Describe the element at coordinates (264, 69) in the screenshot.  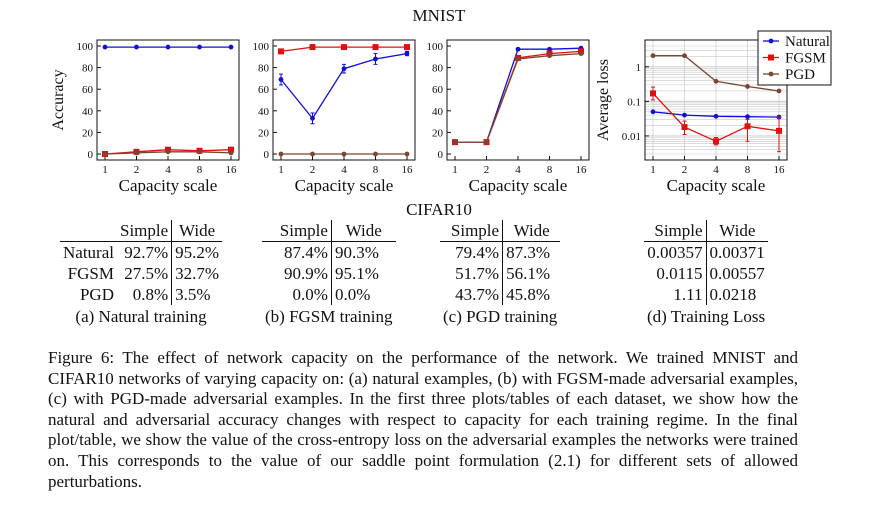
I see `y-tick-label: 80` at that location.